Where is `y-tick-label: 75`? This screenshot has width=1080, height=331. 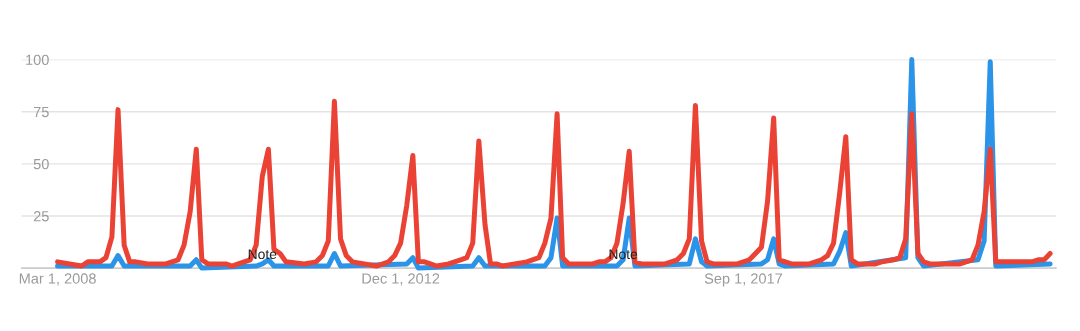
y-tick-label: 75 is located at coordinates (41, 112).